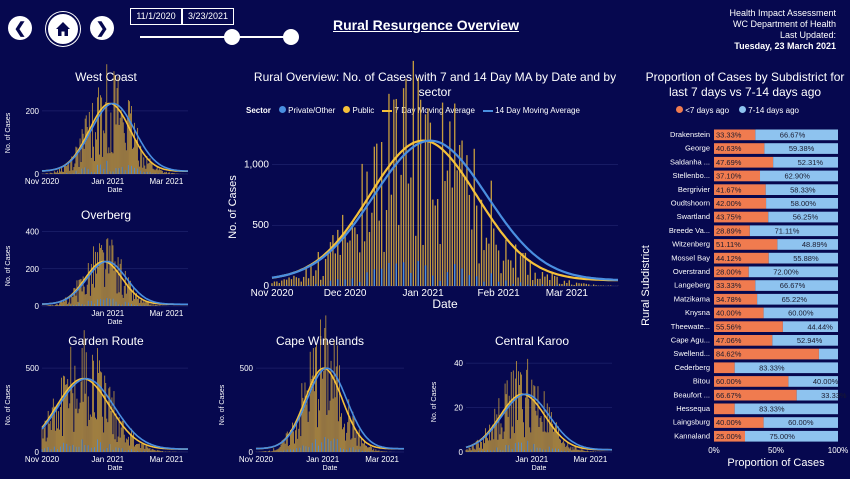  What do you see at coordinates (216, 37) in the screenshot?
I see `date-slider-track` at bounding box center [216, 37].